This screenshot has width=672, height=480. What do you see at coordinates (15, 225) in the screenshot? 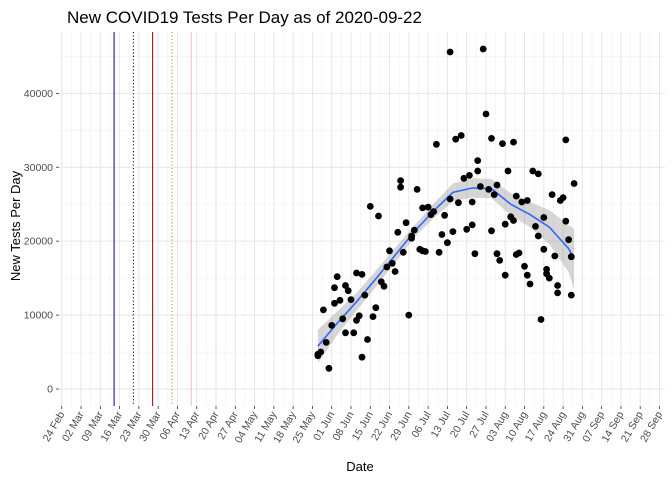
I see `y-axis-title: New Tests Per Day` at bounding box center [15, 225].